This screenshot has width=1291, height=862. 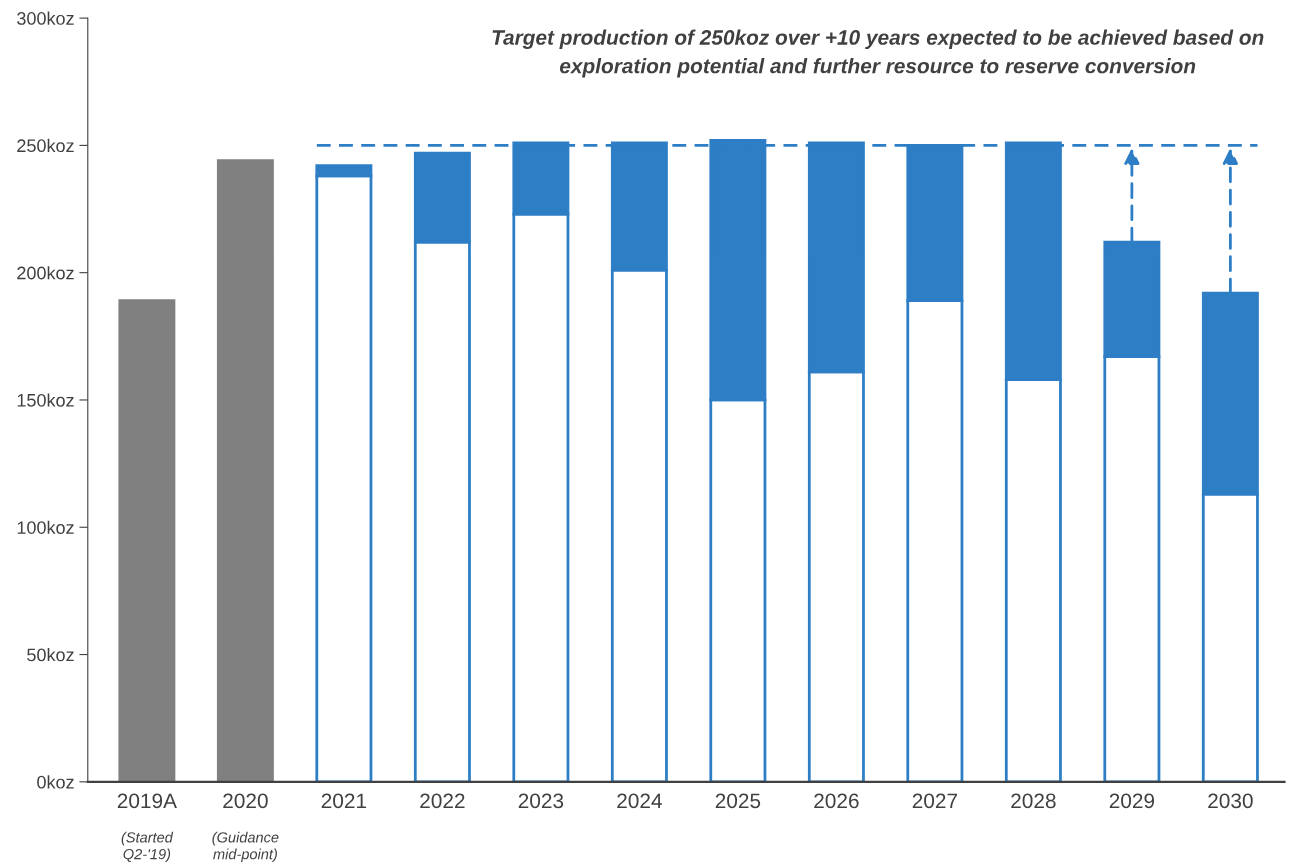 What do you see at coordinates (50, 655) in the screenshot?
I see `y-tick-label: 50koz` at bounding box center [50, 655].